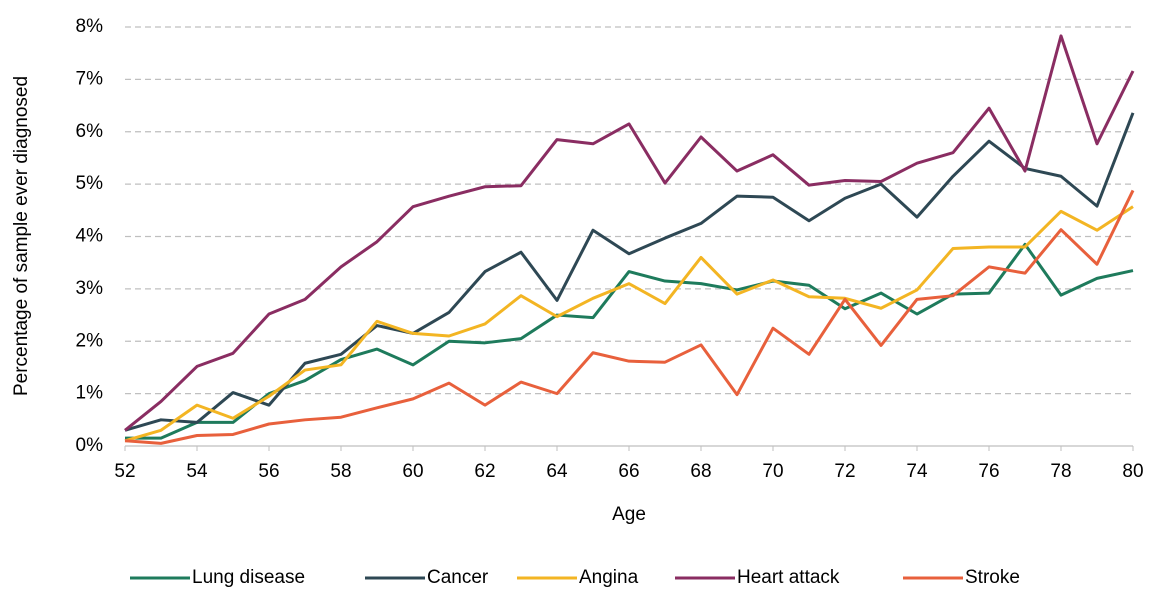 This screenshot has height=591, width=1152. I want to click on legend-label: Heart attack, so click(788, 577).